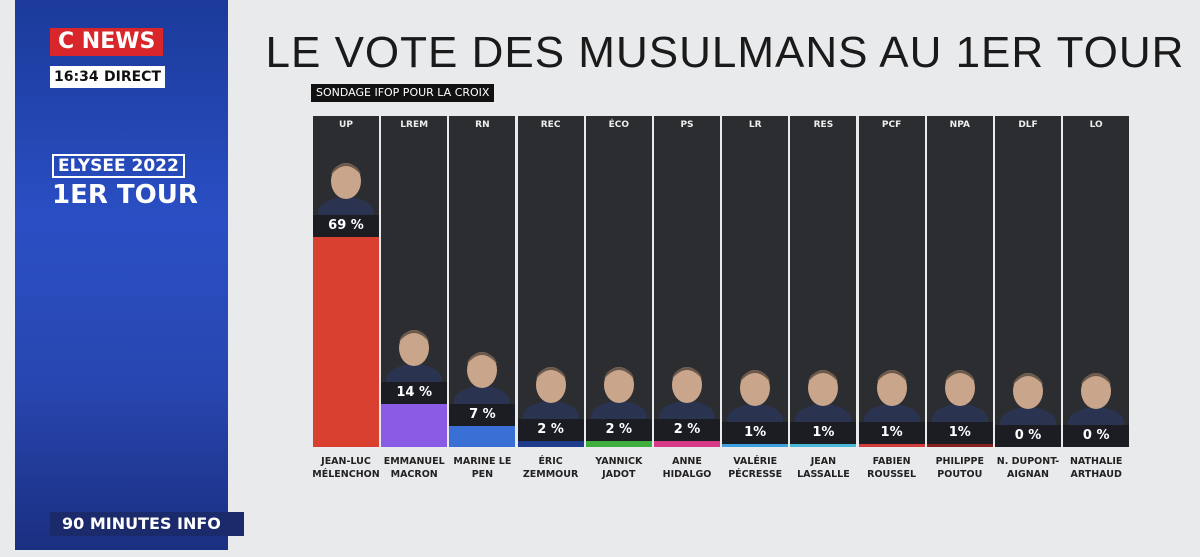 Image resolution: width=1200 pixels, height=557 pixels. What do you see at coordinates (482, 414) in the screenshot?
I see `value-label: 7 %` at bounding box center [482, 414].